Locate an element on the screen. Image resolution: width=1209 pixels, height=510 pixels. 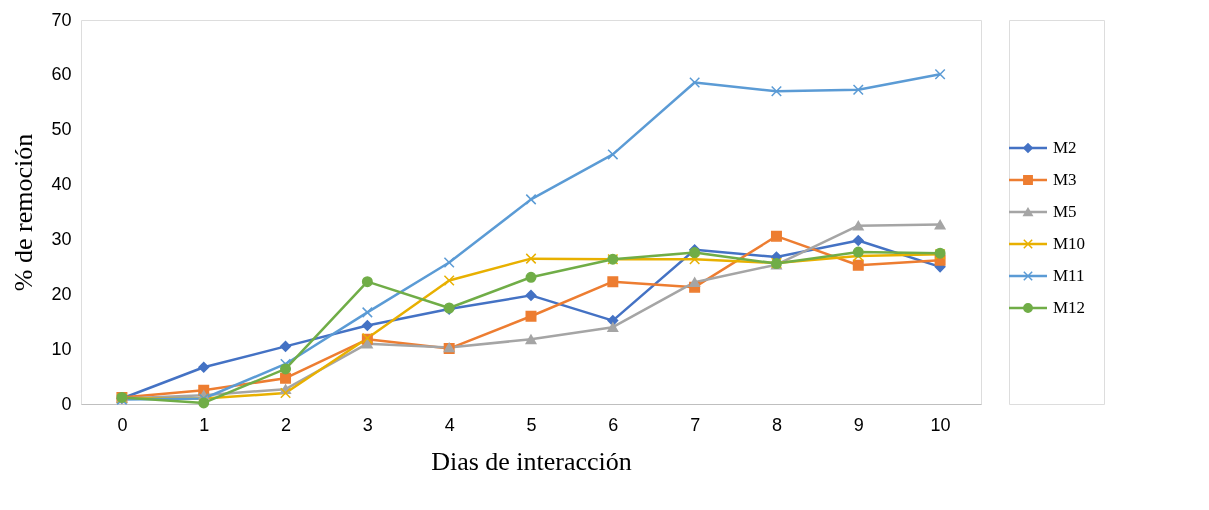
y-tick-label: 40 is located at coordinates (61, 184).